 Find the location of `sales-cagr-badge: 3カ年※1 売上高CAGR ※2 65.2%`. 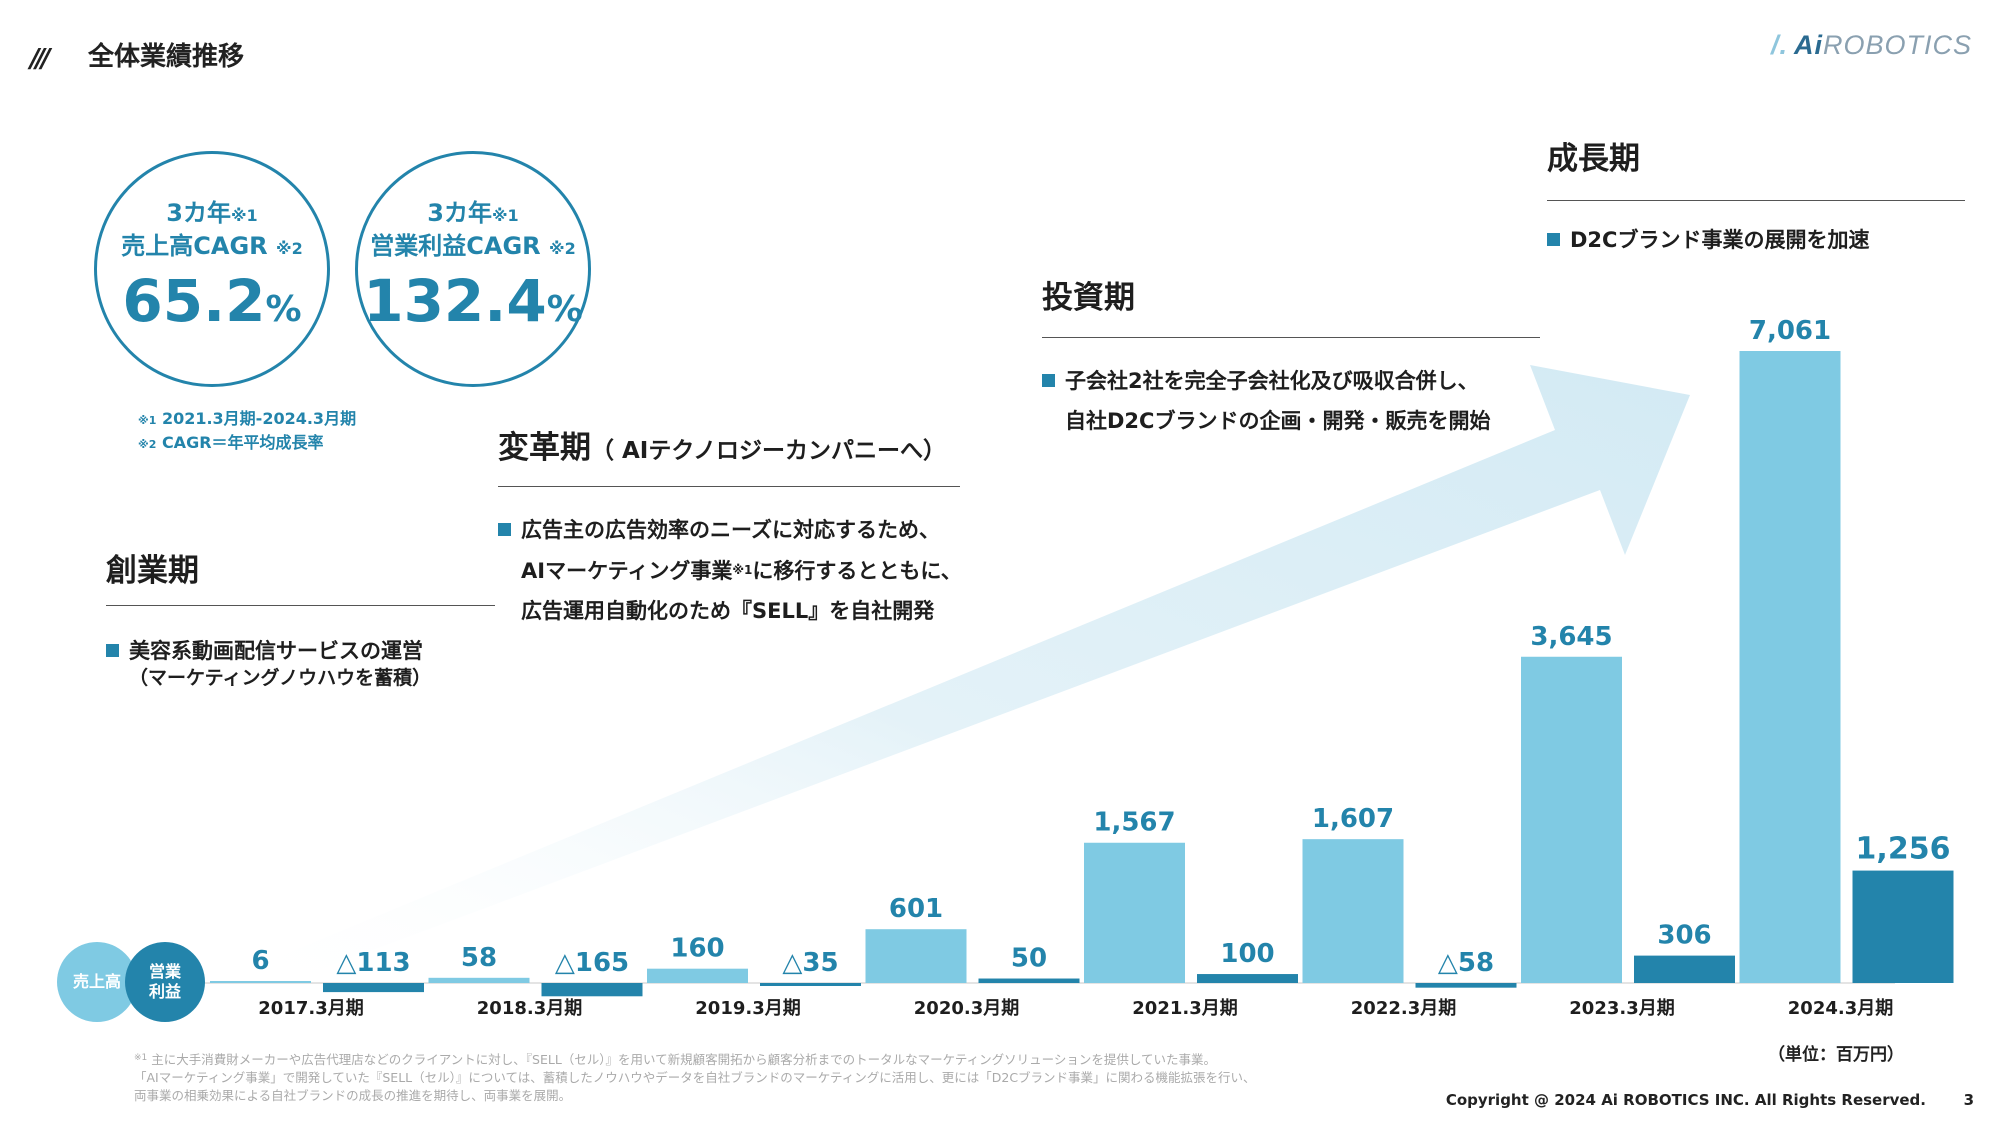

sales-cagr-badge: 3カ年※1 売上高CAGR ※2 65.2% is located at coordinates (212, 269).